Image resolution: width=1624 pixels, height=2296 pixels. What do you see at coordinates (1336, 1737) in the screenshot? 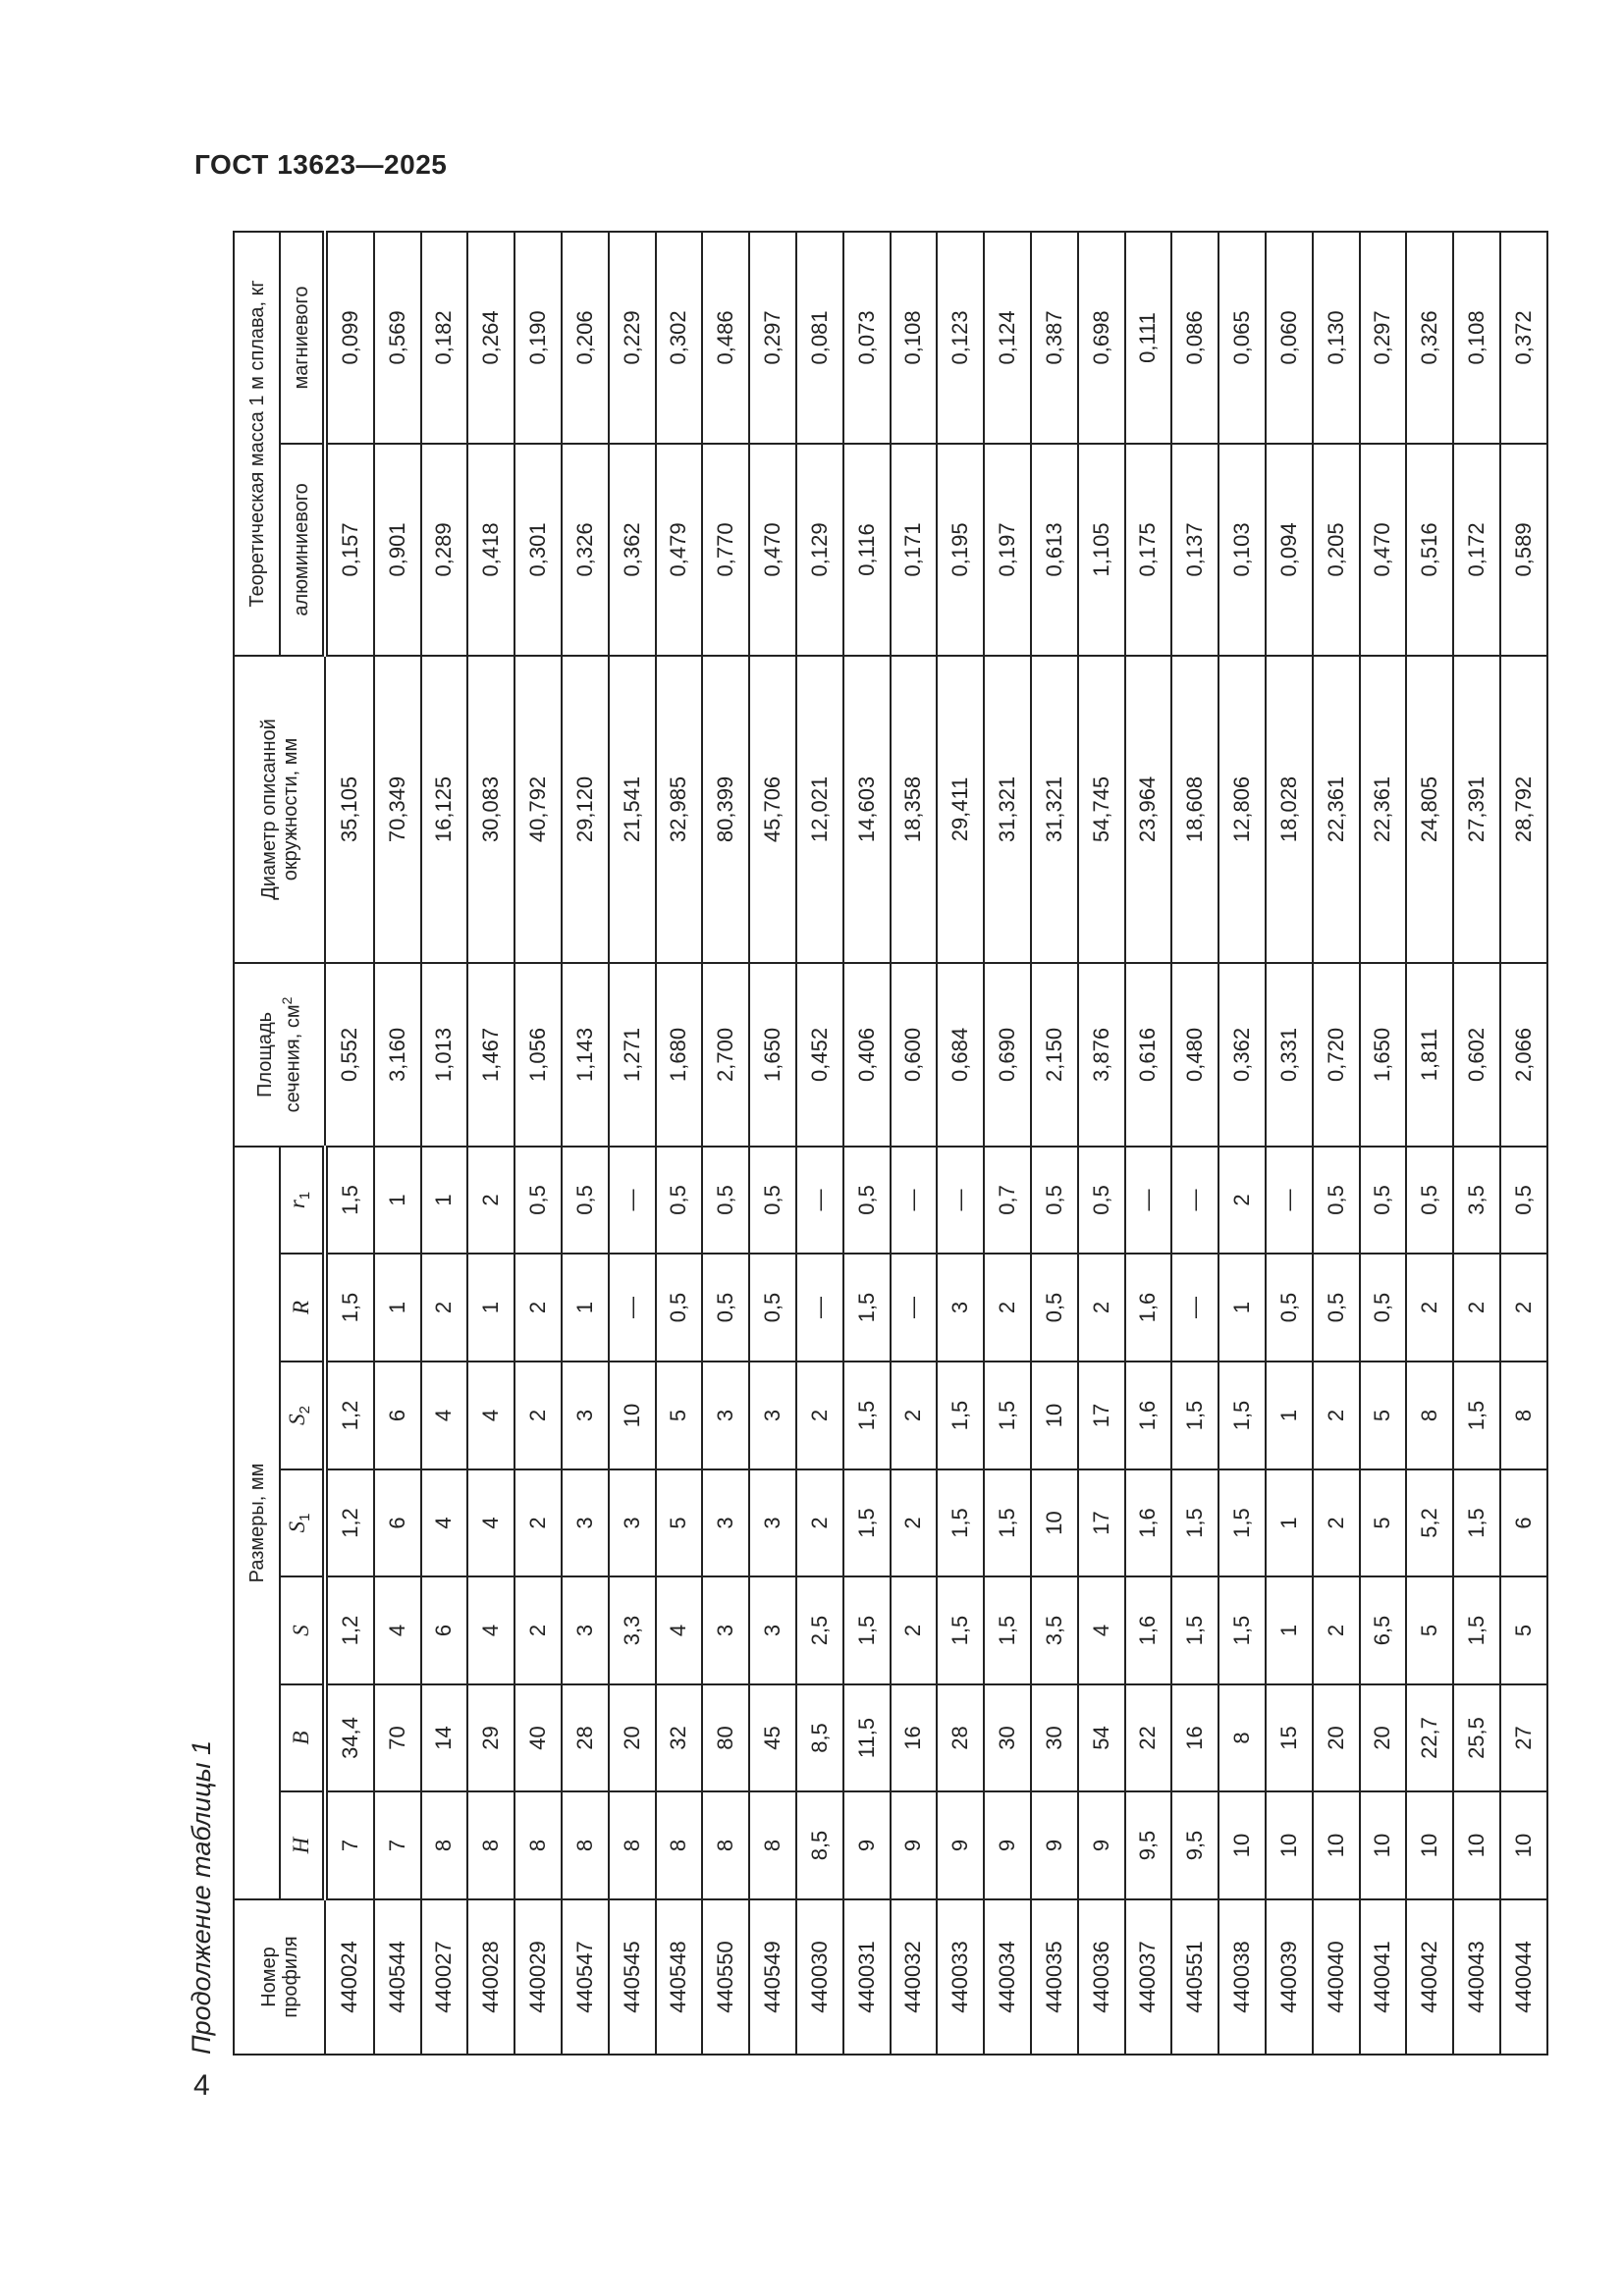
I see `cell-b: 20` at bounding box center [1336, 1737].